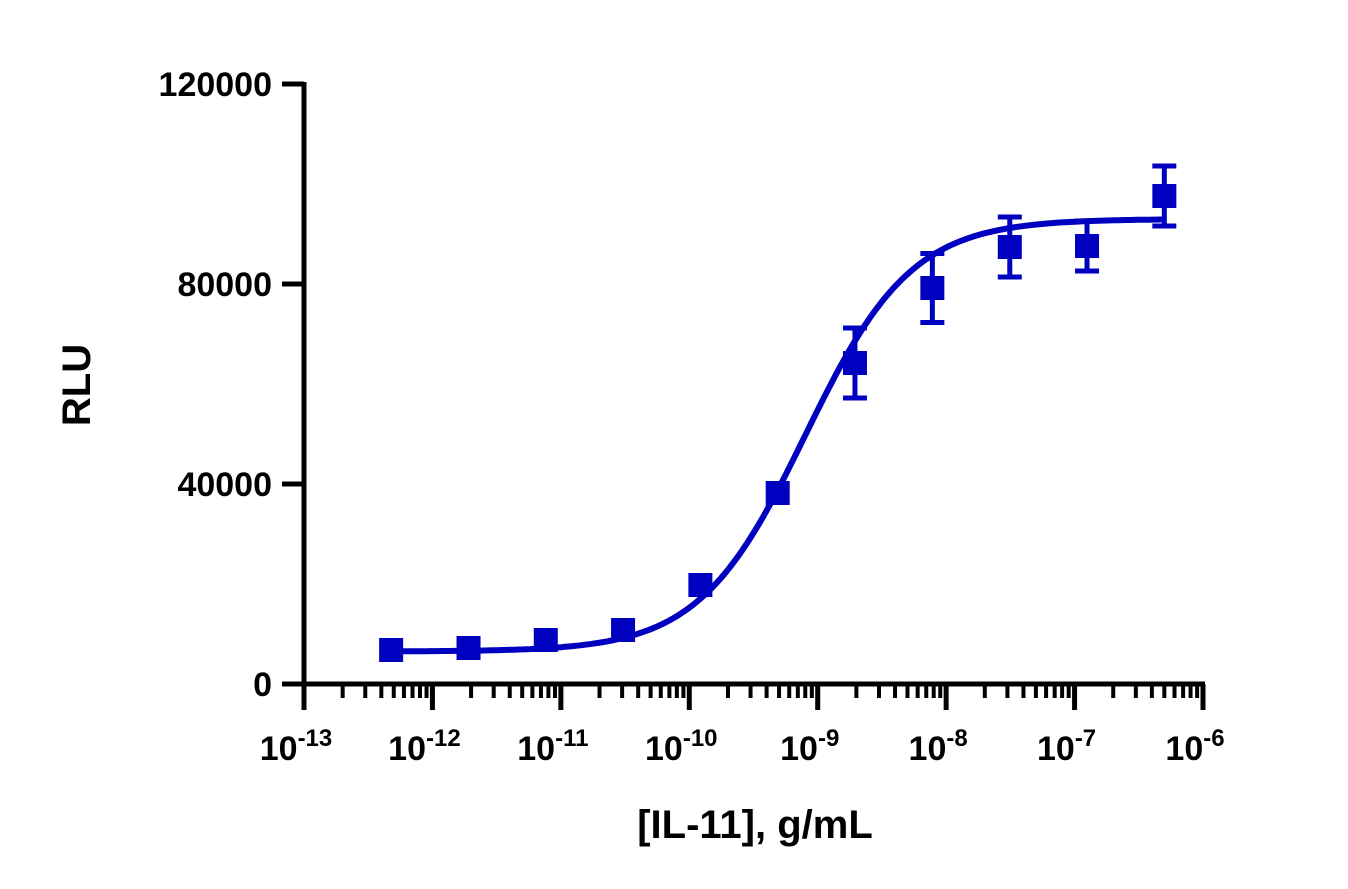 The height and width of the screenshot is (889, 1348). I want to click on x-tick-label: 10⁻⁸, so click(938, 746).